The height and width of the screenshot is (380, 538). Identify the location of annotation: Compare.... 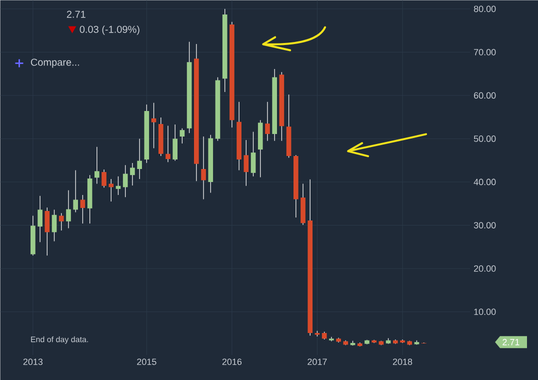
(54, 63).